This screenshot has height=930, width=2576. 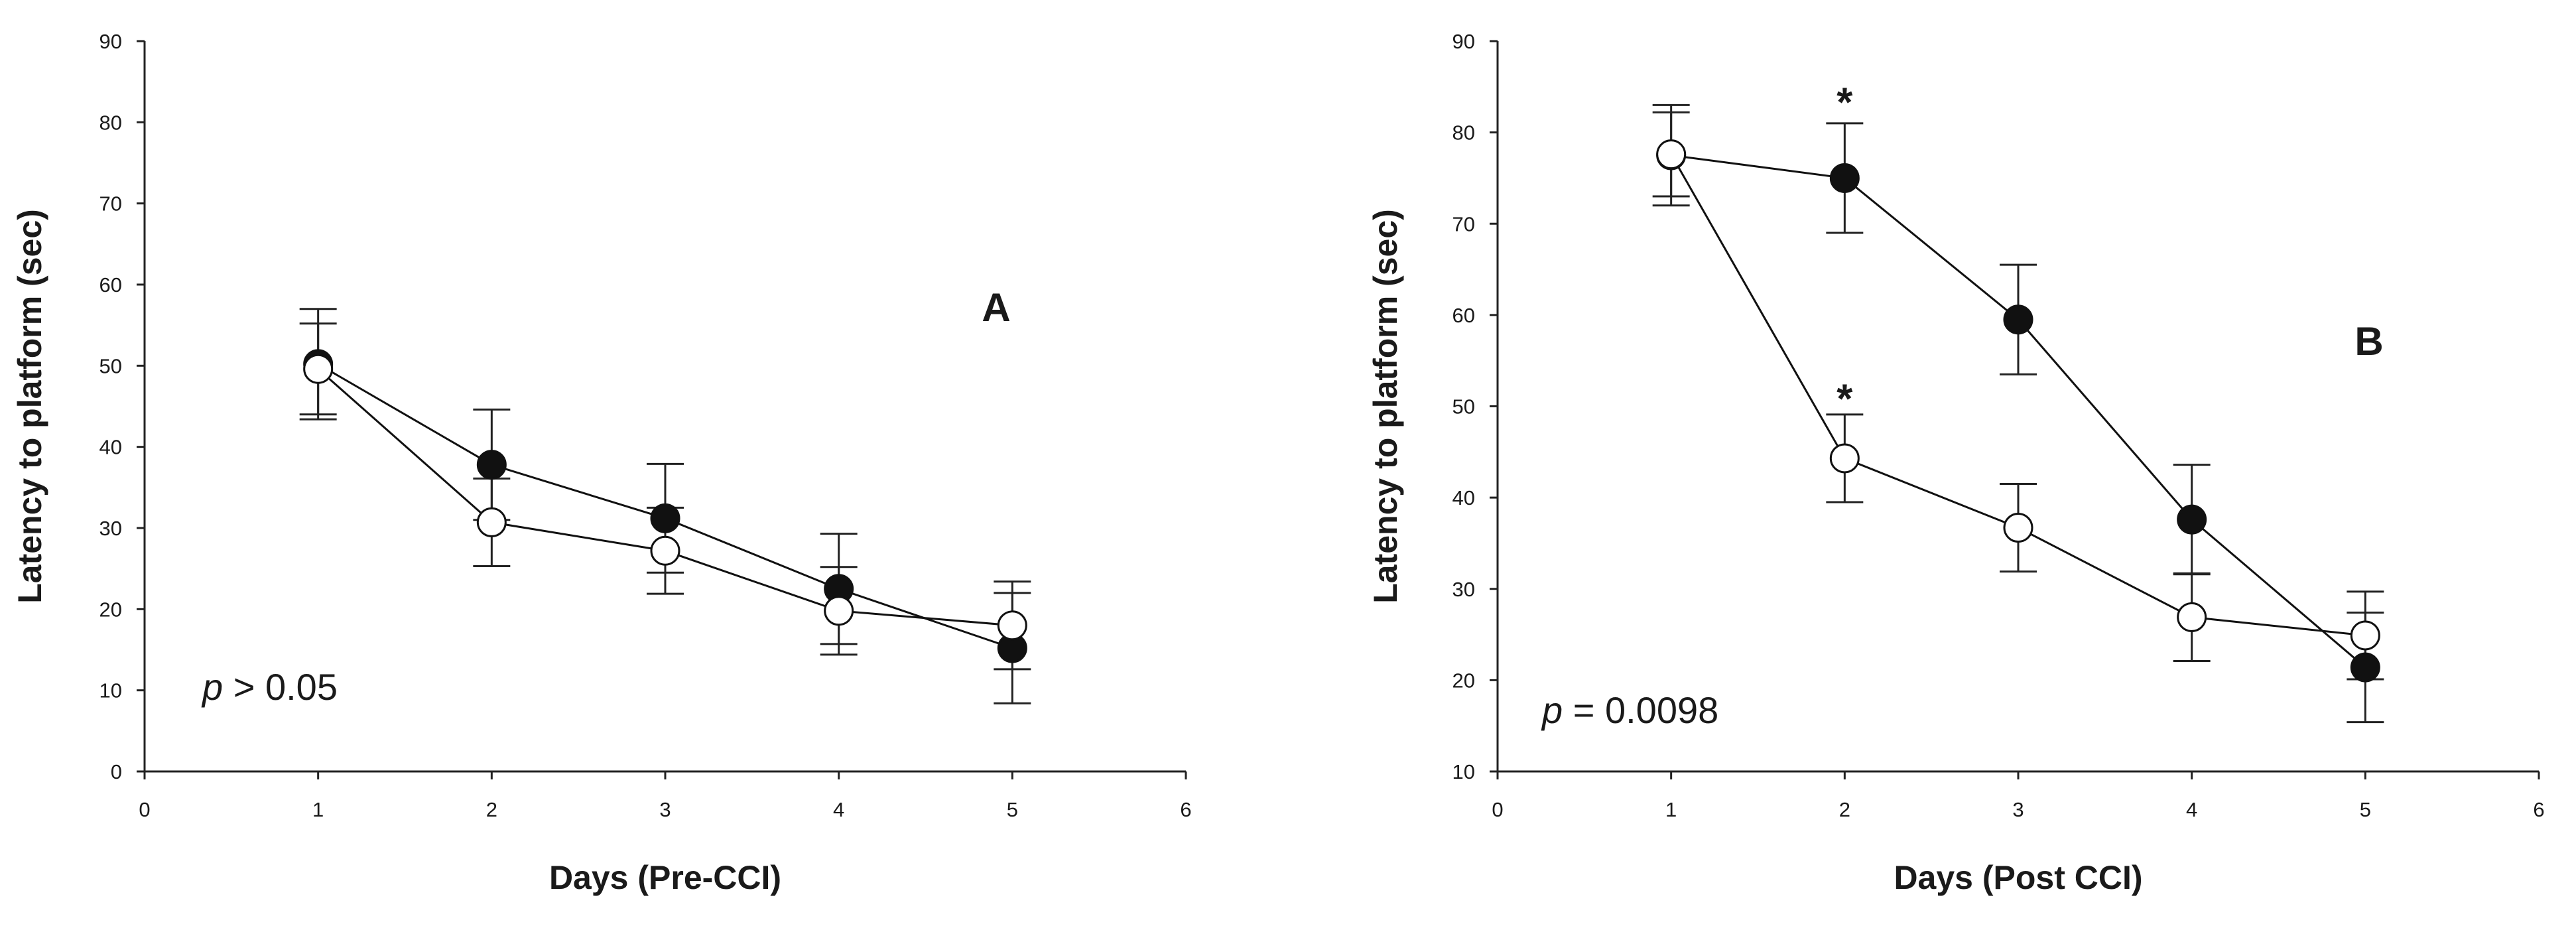 I want to click on y-tick-label: 0, so click(x=117, y=771).